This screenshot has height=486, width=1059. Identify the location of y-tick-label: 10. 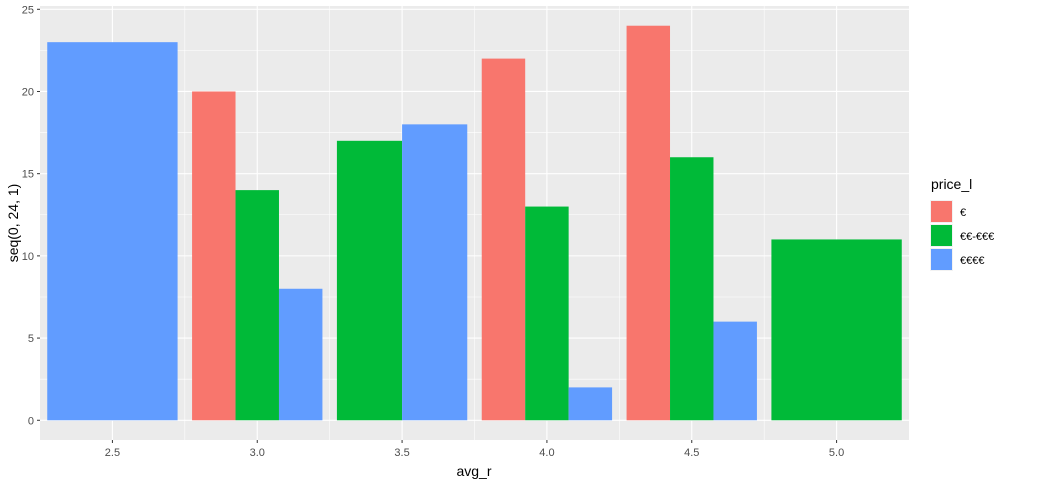
(28, 257).